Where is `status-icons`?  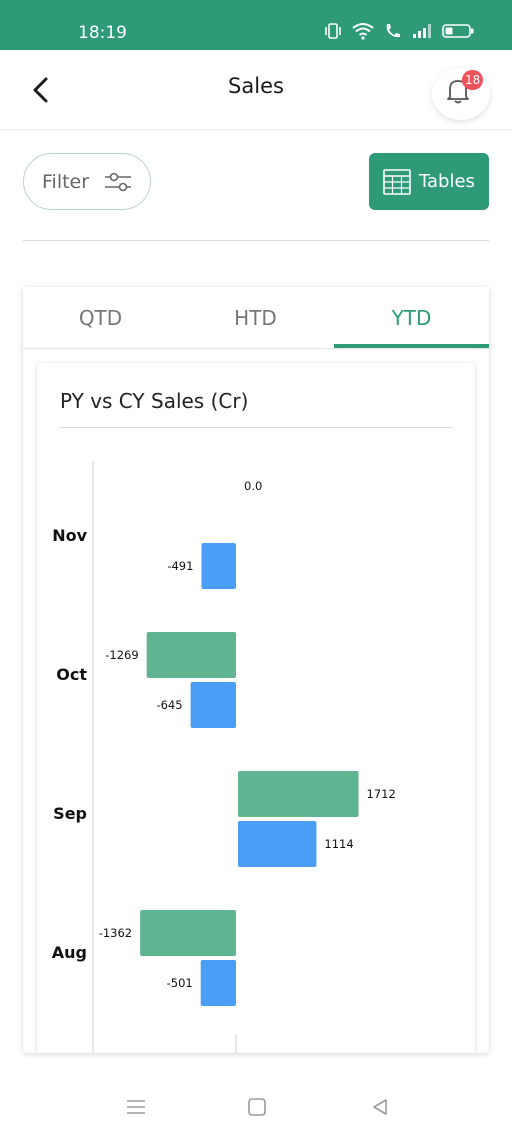 status-icons is located at coordinates (399, 31).